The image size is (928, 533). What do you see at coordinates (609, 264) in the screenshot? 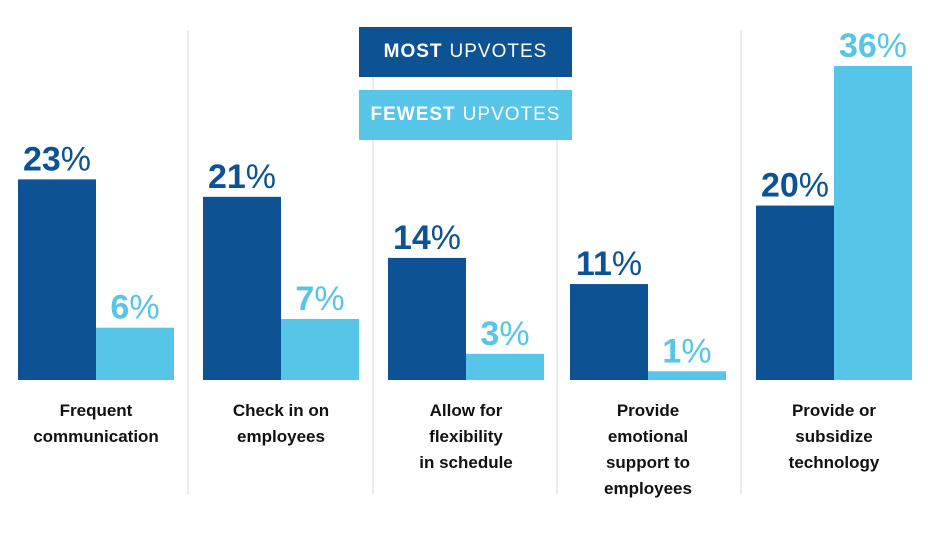
I see `data-label-most-3: 11%` at bounding box center [609, 264].